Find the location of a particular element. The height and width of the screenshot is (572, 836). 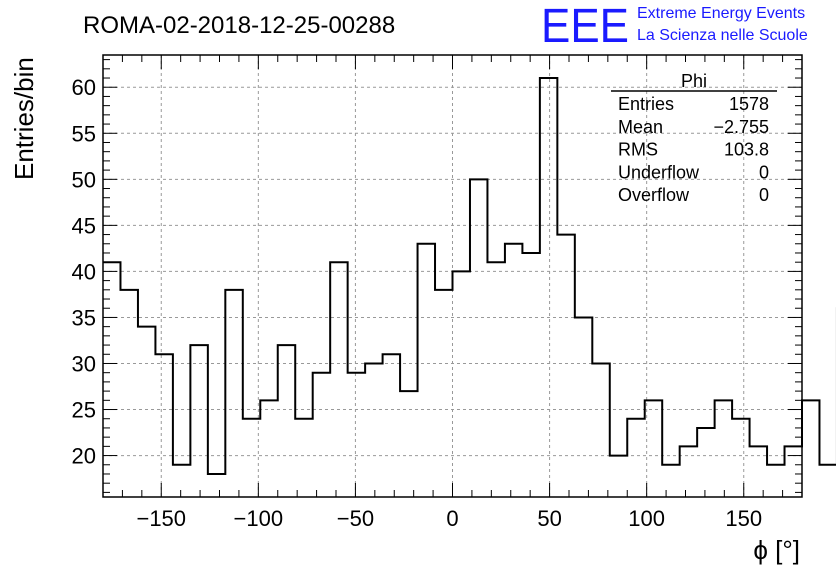

x-tick-label: 100 is located at coordinates (646, 518).